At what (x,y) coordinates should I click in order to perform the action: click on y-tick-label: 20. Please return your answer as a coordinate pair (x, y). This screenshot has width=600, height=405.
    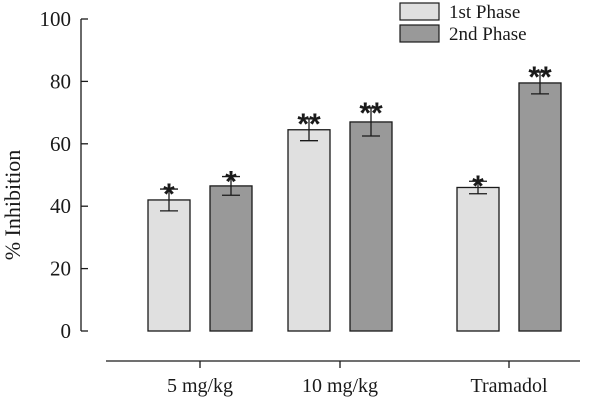
    Looking at the image, I should click on (60, 269).